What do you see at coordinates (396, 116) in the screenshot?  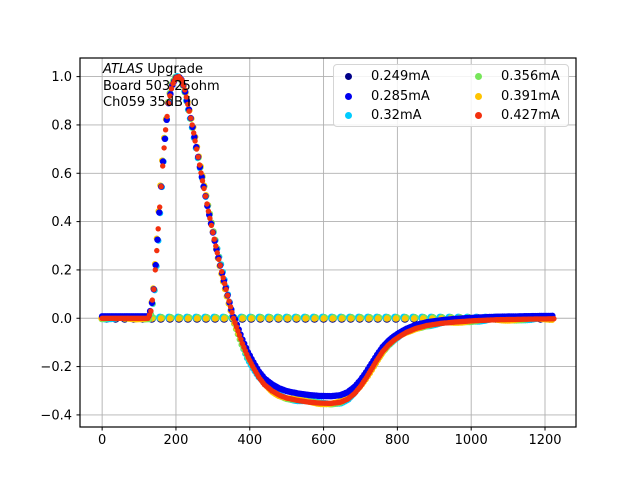 I see `legend-label: 0.32mA` at bounding box center [396, 116].